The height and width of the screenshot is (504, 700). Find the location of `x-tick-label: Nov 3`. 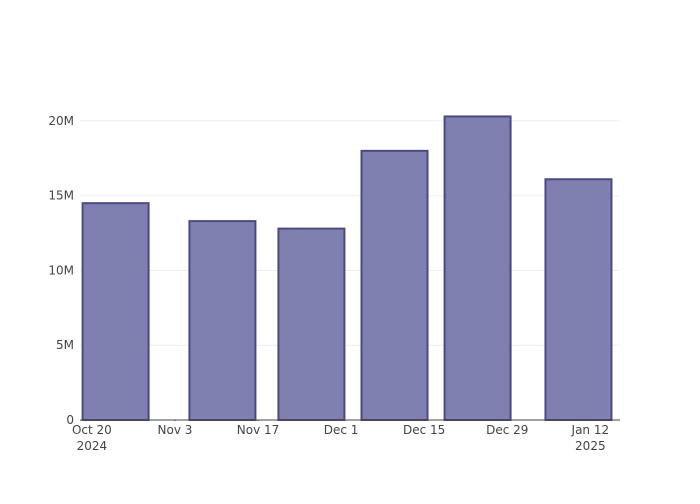

x-tick-label: Nov 3 is located at coordinates (175, 430).